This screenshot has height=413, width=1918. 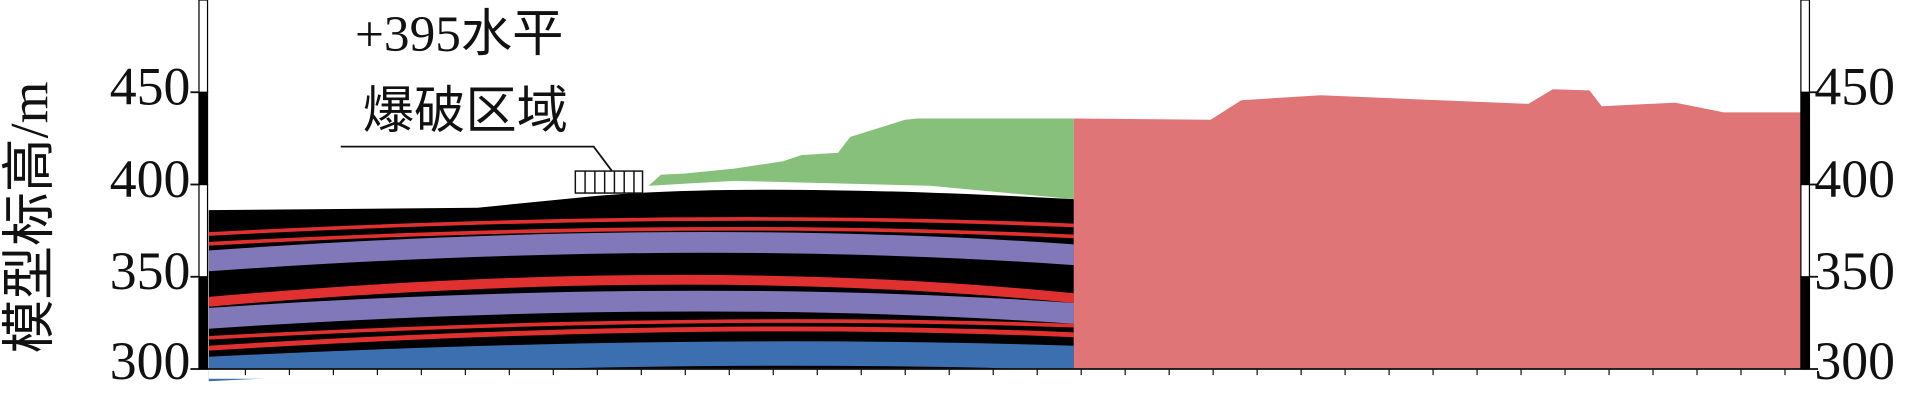 I want to click on y-axis-label: 模型标高/m, so click(x=30, y=218).